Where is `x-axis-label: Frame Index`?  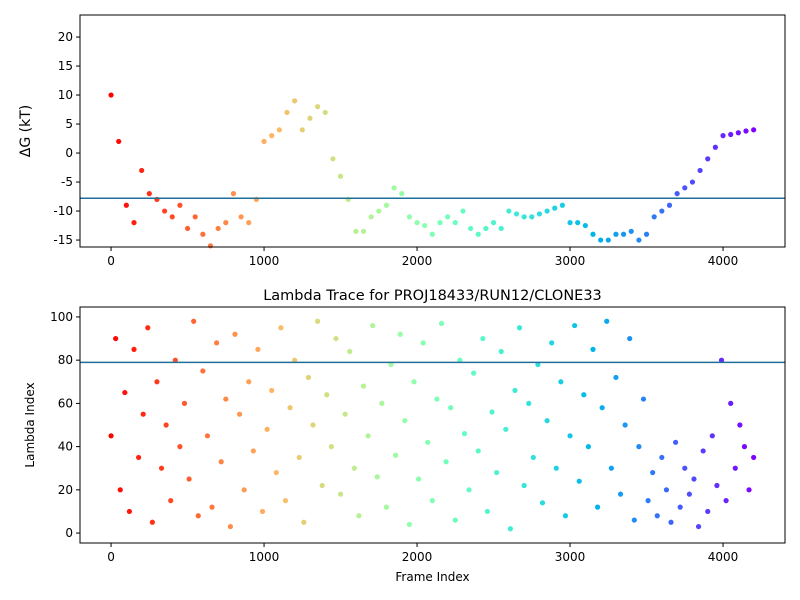
x-axis-label: Frame Index is located at coordinates (432, 577).